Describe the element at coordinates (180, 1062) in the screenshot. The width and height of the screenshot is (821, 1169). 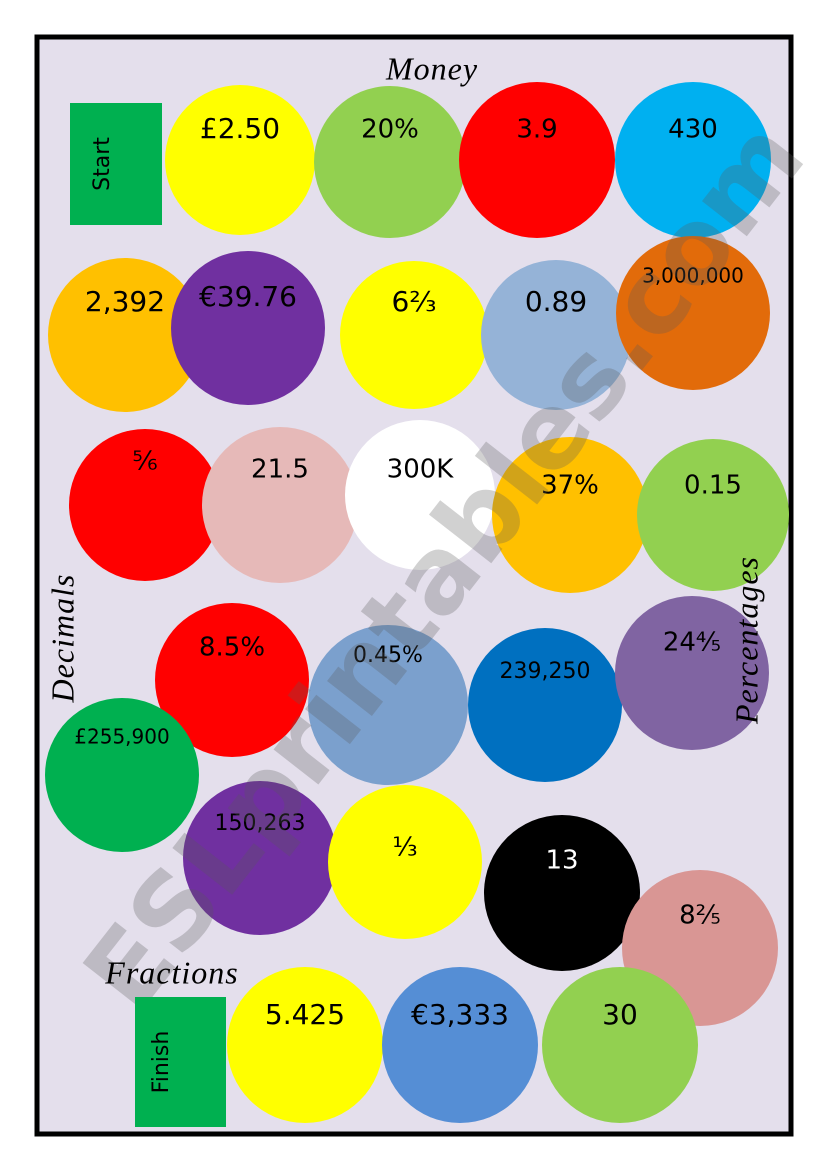
I see `finish-box` at that location.